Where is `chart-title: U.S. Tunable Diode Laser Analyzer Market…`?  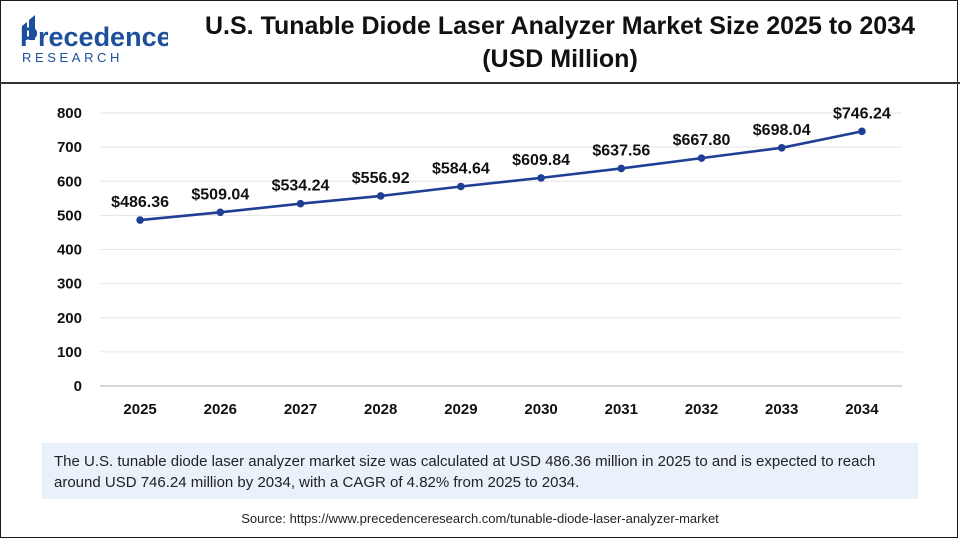 chart-title: U.S. Tunable Diode Laser Analyzer Market… is located at coordinates (560, 26).